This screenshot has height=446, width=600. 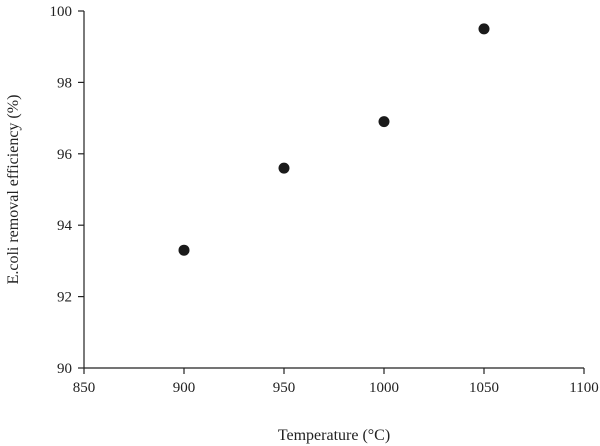 What do you see at coordinates (334, 435) in the screenshot?
I see `x-axis-title: Temperature (°C)` at bounding box center [334, 435].